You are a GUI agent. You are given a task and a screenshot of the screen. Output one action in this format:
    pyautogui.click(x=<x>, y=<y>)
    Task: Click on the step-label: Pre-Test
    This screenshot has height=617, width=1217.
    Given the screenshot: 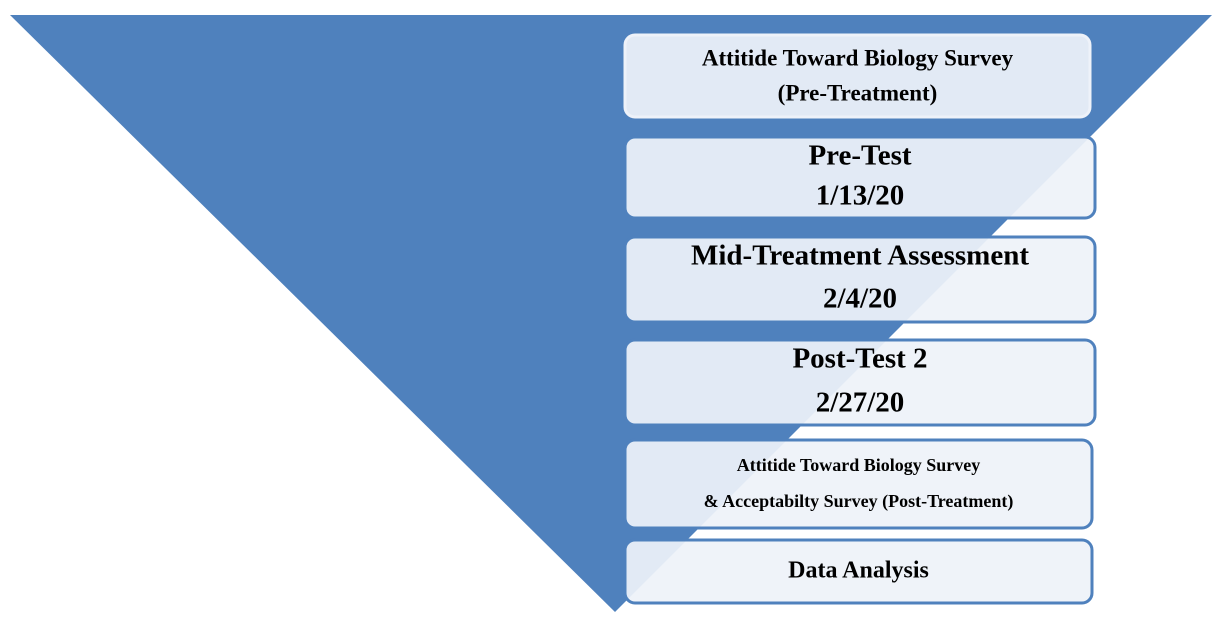 What is the action you would take?
    pyautogui.click(x=859, y=156)
    